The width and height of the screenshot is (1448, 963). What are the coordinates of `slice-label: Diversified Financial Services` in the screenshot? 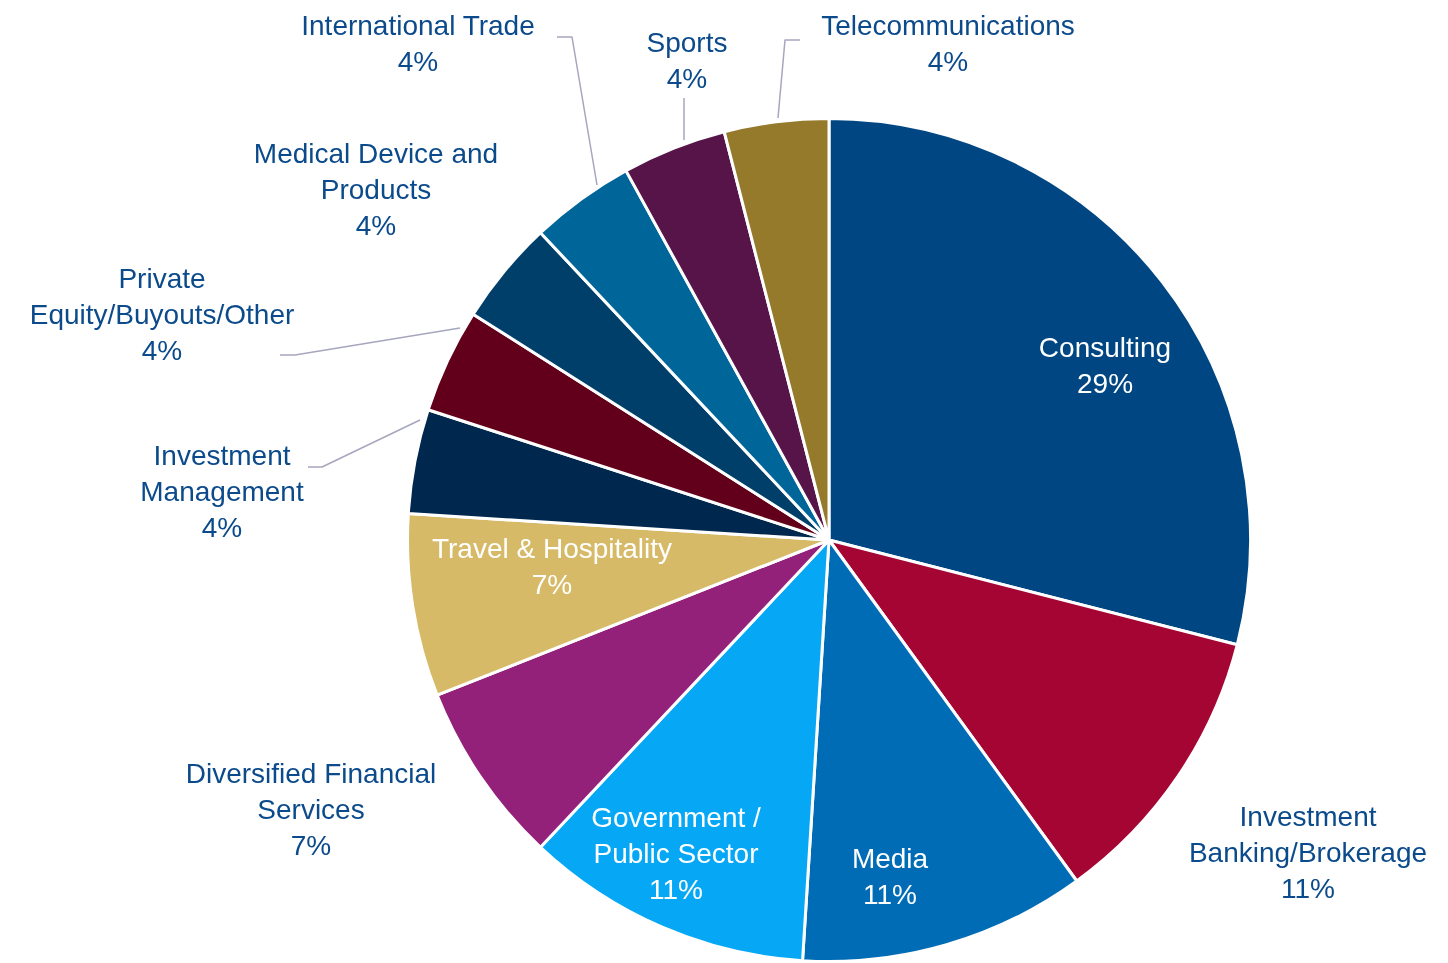 It's located at (311, 791).